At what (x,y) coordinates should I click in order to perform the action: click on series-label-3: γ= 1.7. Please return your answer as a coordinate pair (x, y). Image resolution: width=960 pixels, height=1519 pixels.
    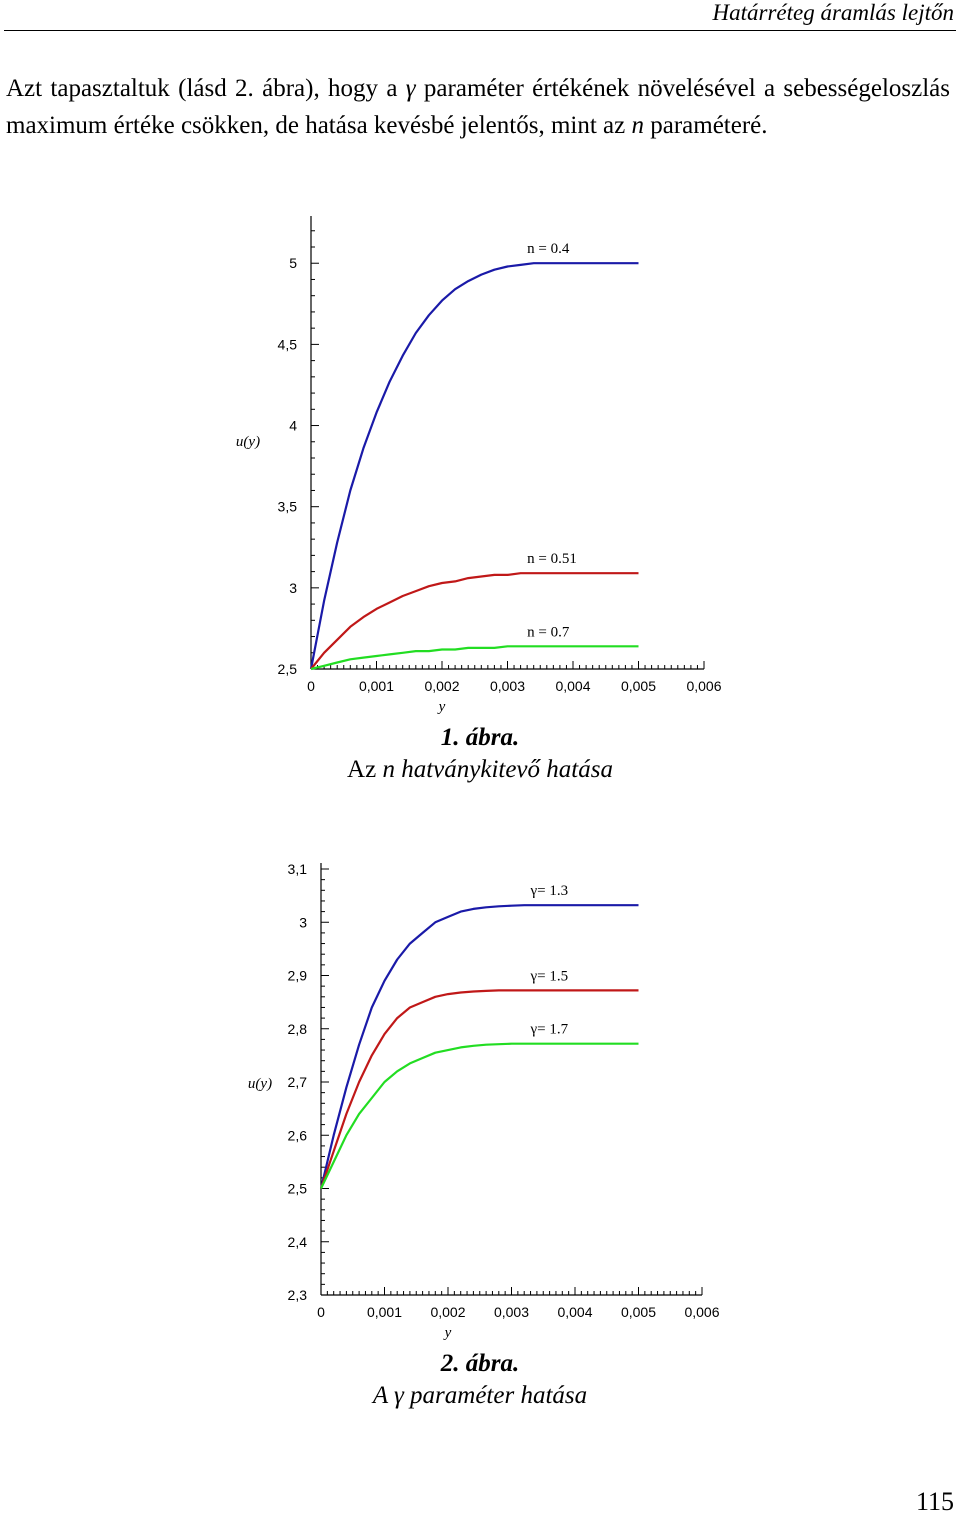
    Looking at the image, I should click on (549, 1030).